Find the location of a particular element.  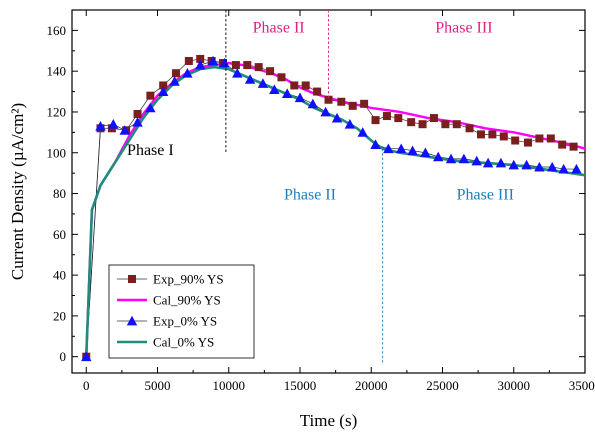

y-tick-label: 40 is located at coordinates (59, 275).